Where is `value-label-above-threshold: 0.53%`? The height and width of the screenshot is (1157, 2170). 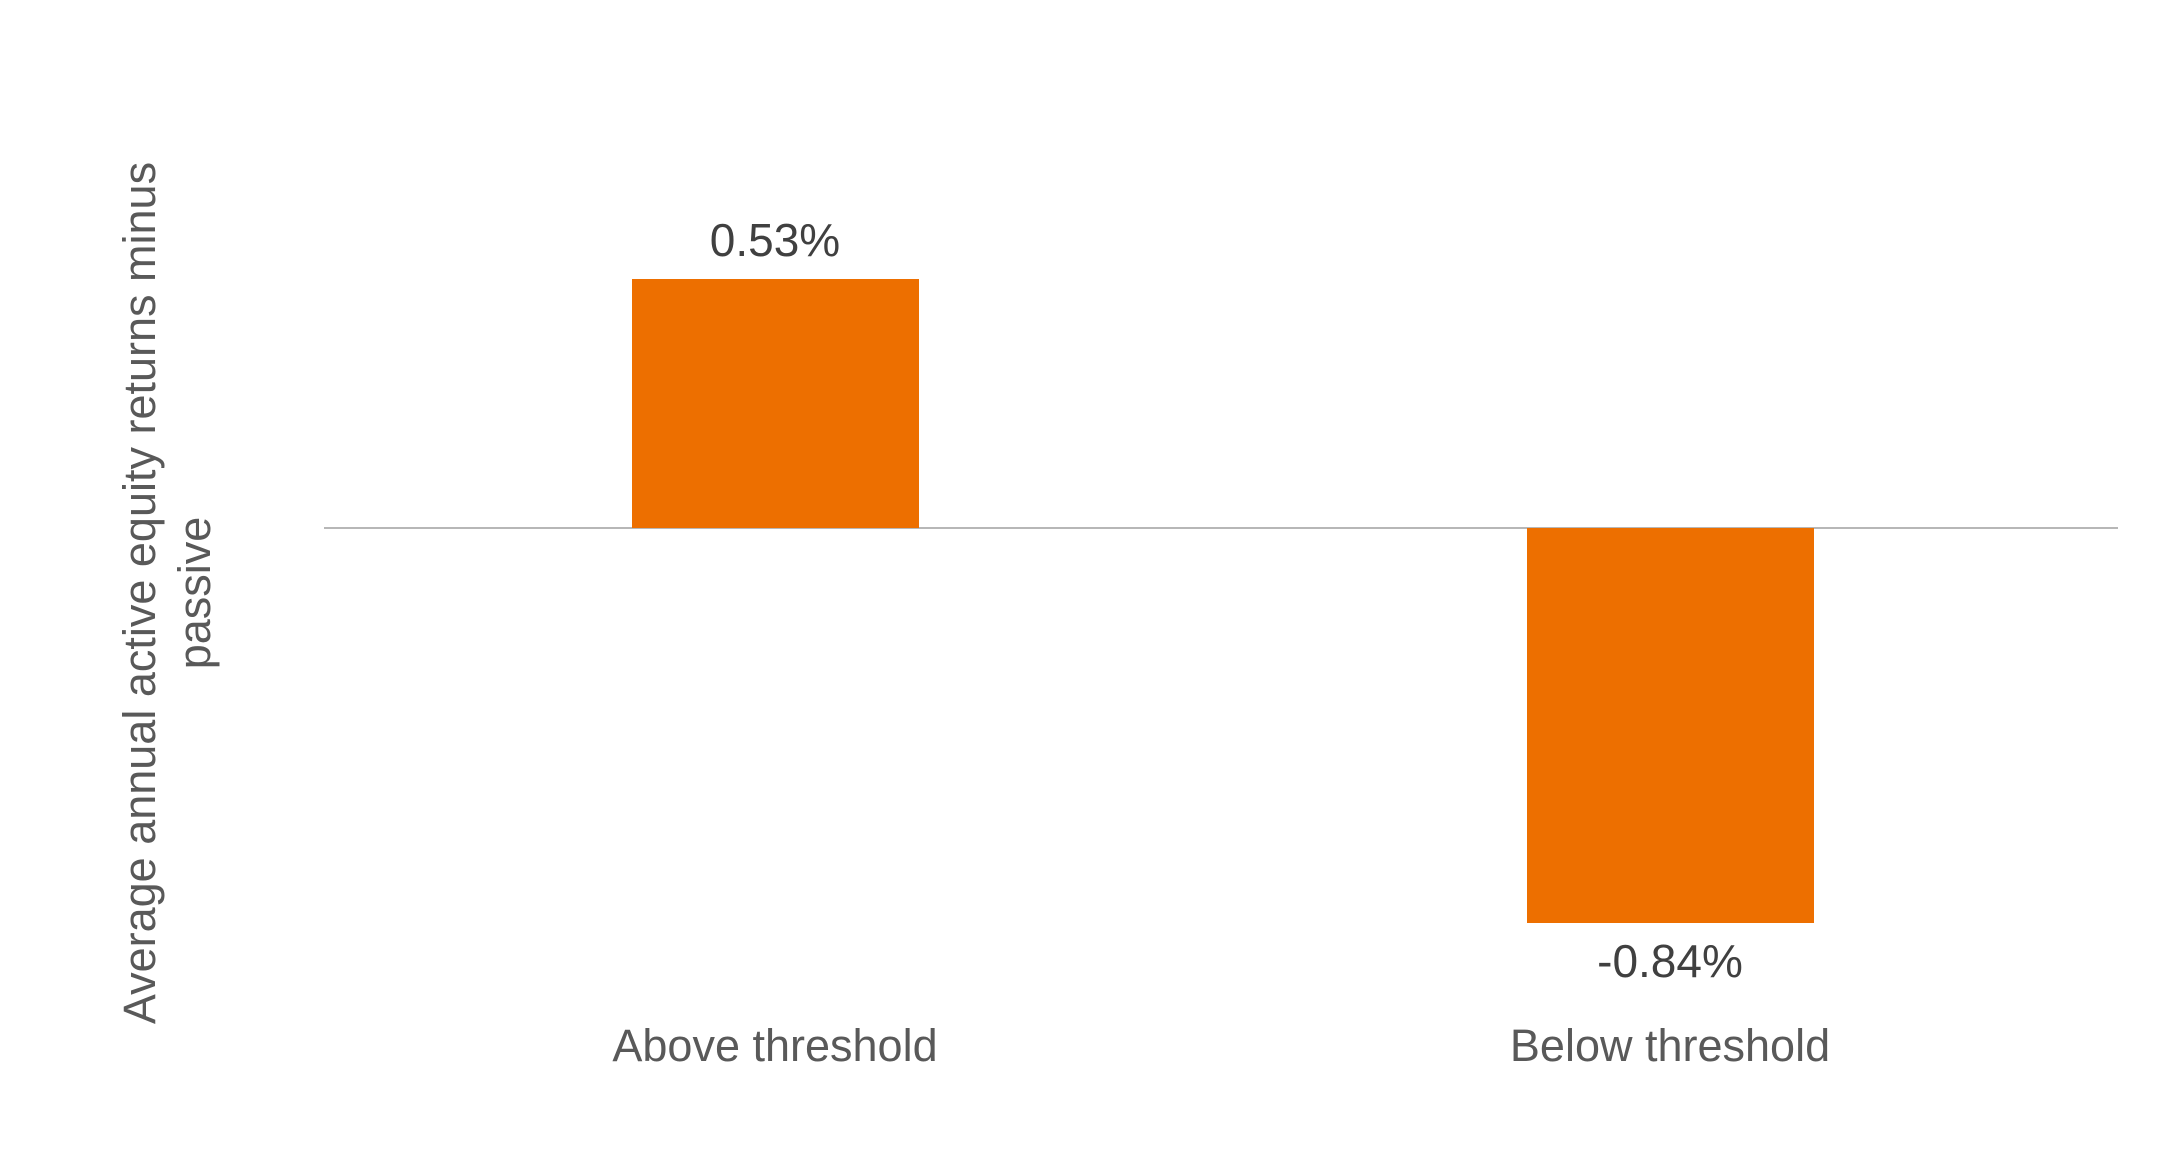 value-label-above-threshold: 0.53% is located at coordinates (775, 240).